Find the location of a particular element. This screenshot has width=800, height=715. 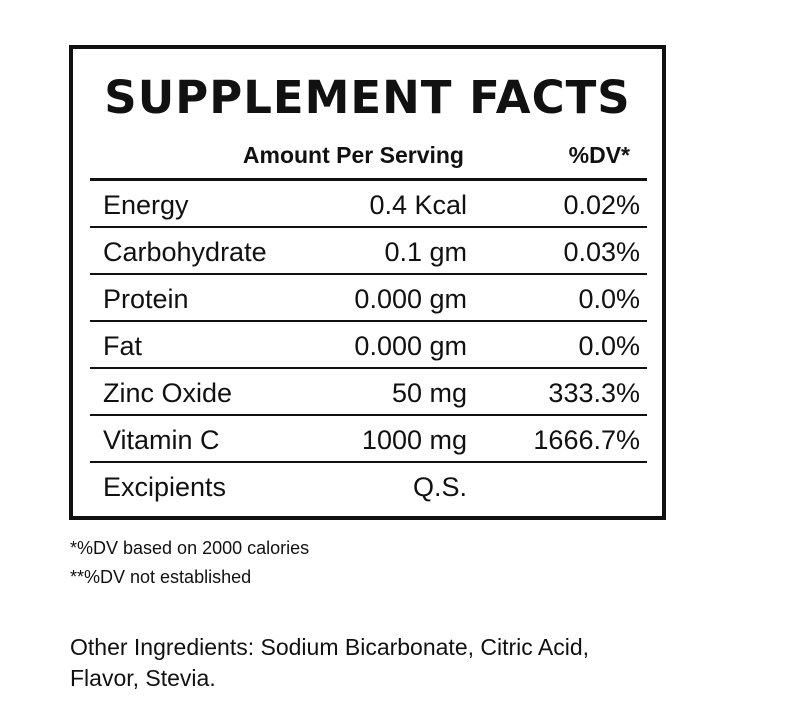

nutrient-amount: Q.S. is located at coordinates (439, 487).